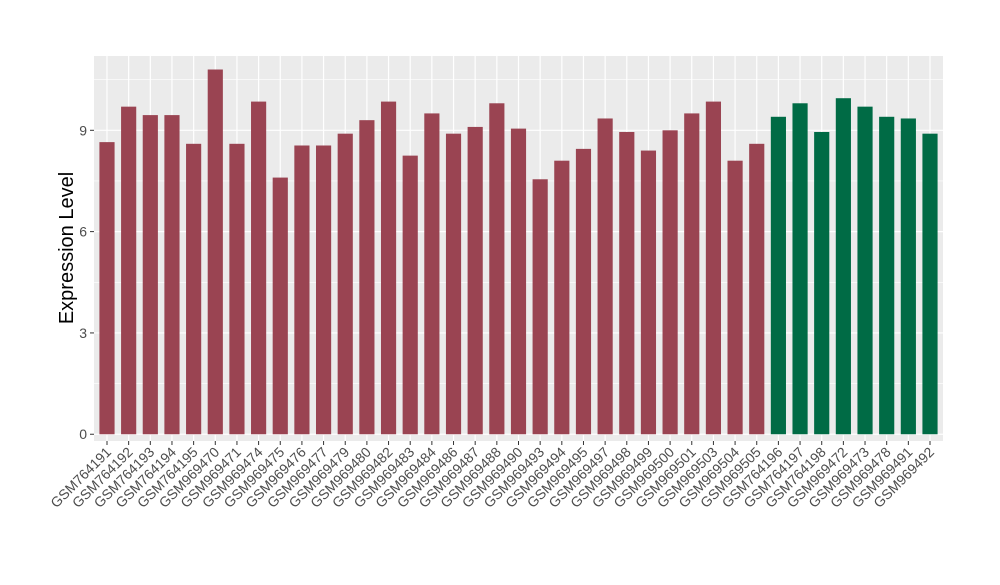  Describe the element at coordinates (540, 307) in the screenshot. I see `bar-GSM969493` at that location.